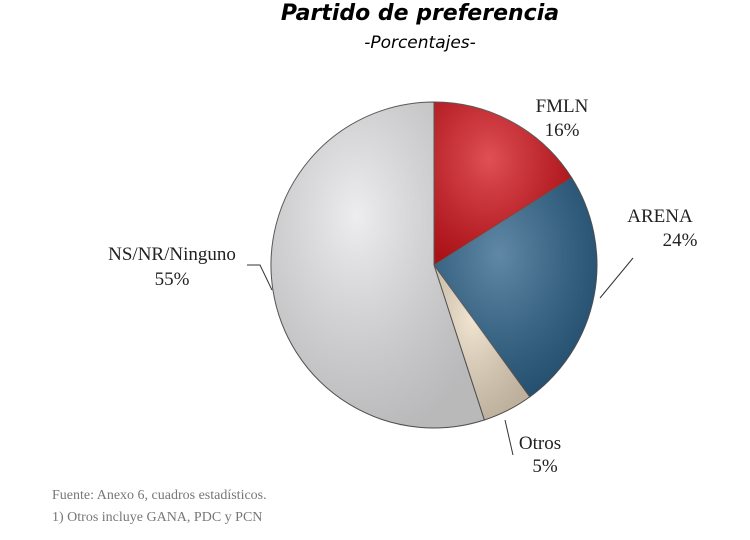 The height and width of the screenshot is (540, 750). What do you see at coordinates (680, 240) in the screenshot?
I see `value-label: 24%` at bounding box center [680, 240].